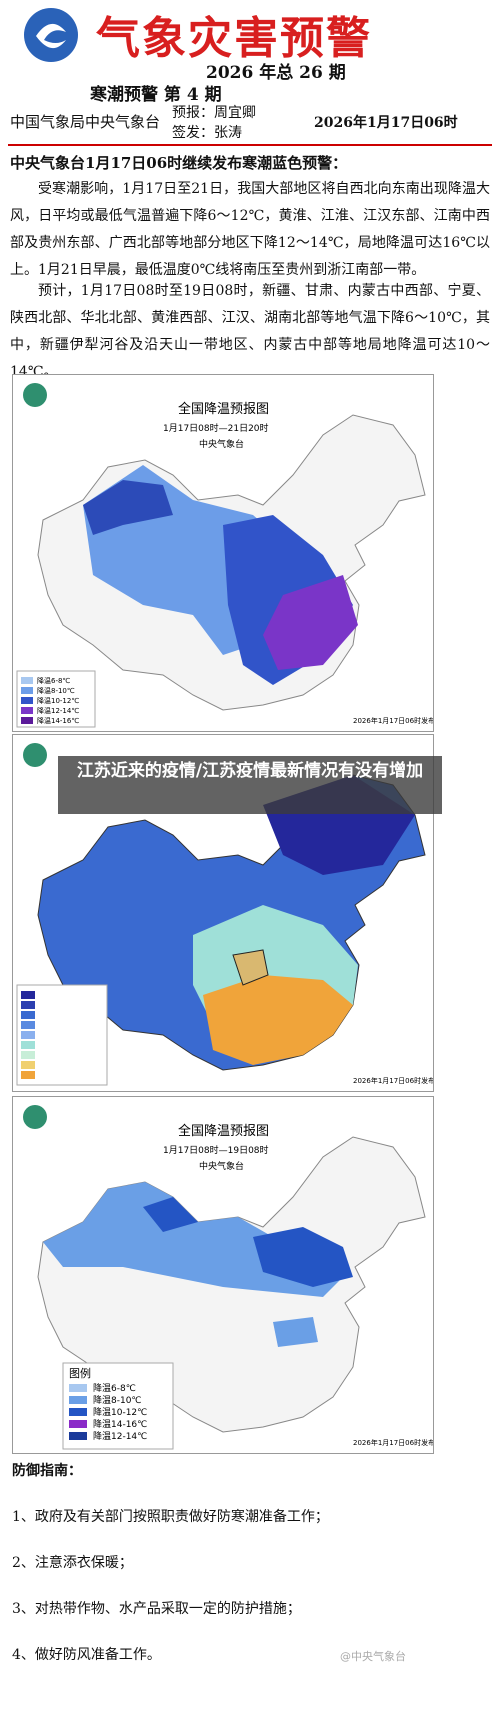 The width and height of the screenshot is (500, 1714). I want to click on overlay-title: 江苏近来的疫情/江苏疫情最新情况有没有增加, so click(250, 785).